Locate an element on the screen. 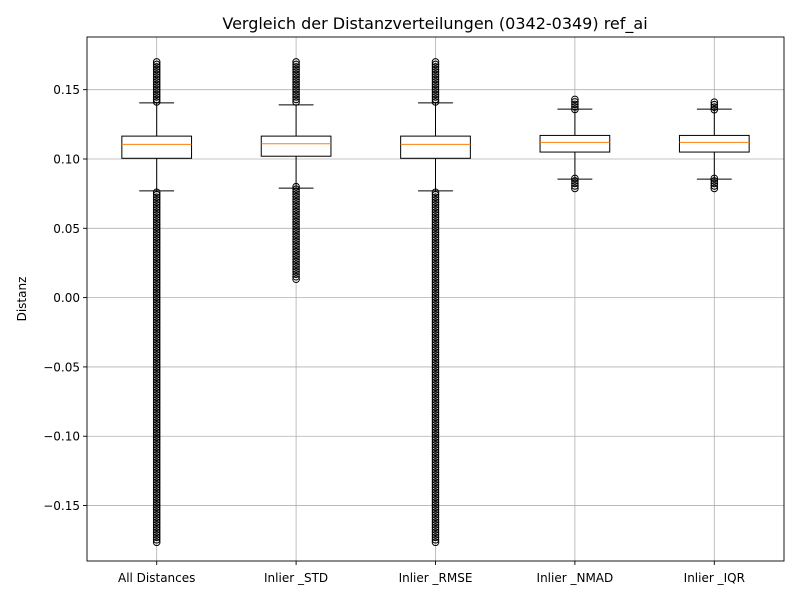 The width and height of the screenshot is (800, 604). box-iqr is located at coordinates (575, 143).